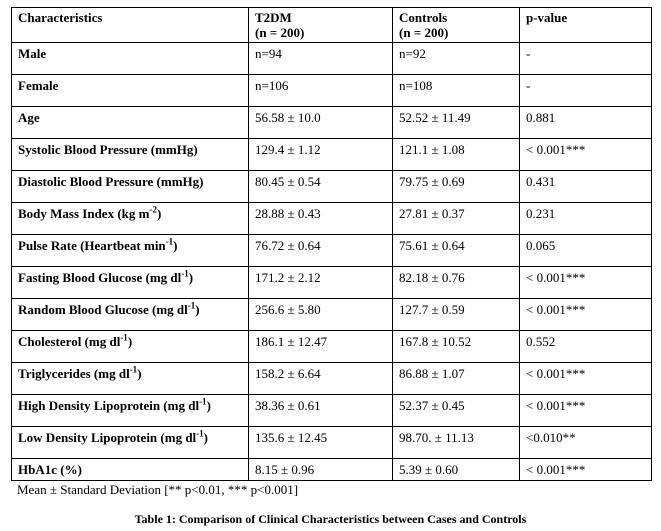 This screenshot has width=661, height=531. I want to click on cell-t2dm-value: 256.6 ± 5.80, so click(320, 314).